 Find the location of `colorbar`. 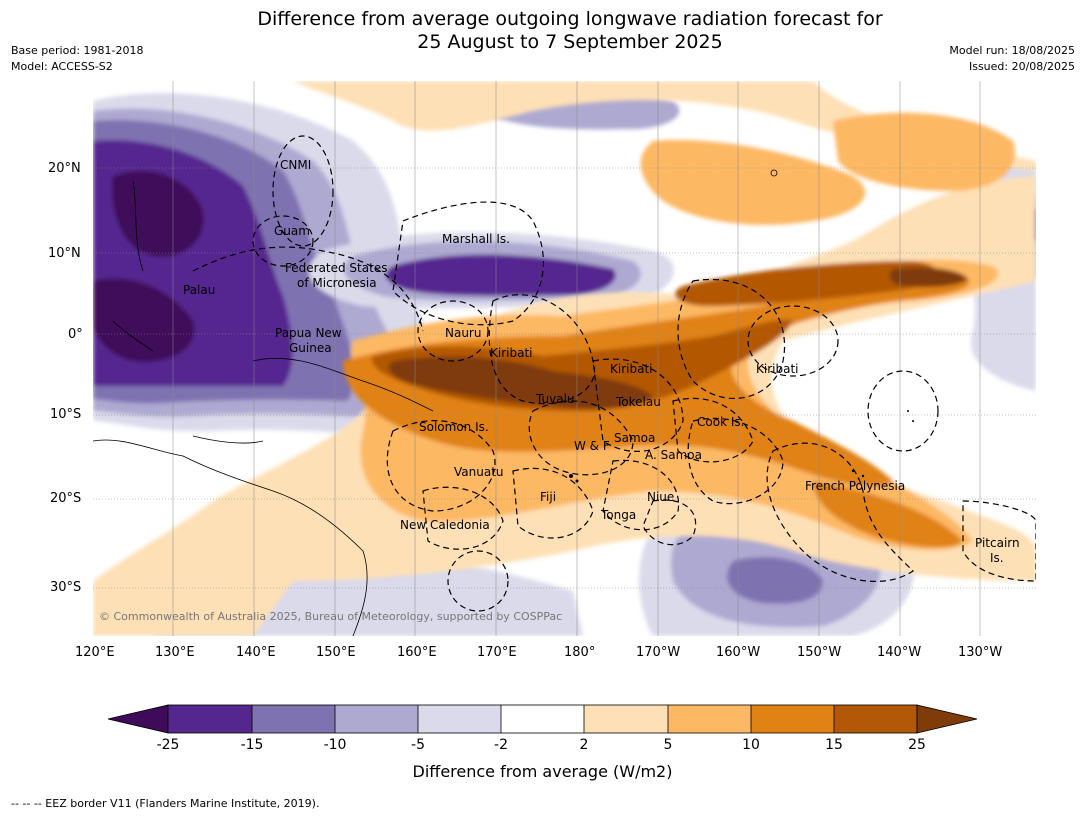

colorbar is located at coordinates (542, 719).